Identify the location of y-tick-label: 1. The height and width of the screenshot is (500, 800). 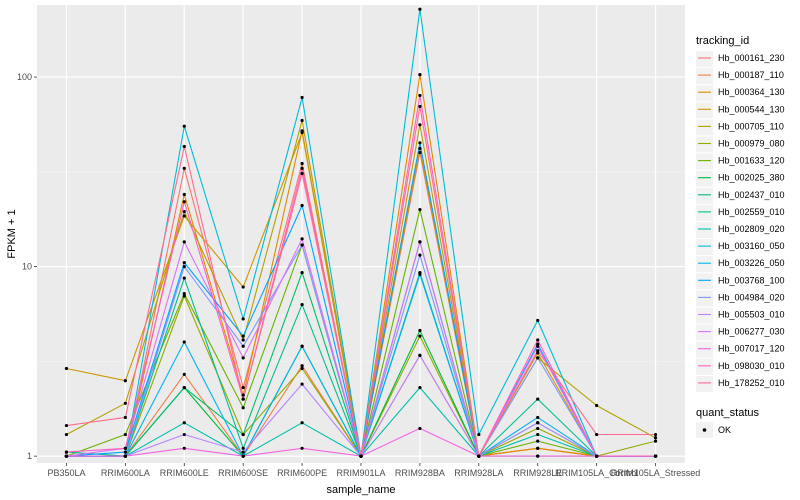
(29, 456).